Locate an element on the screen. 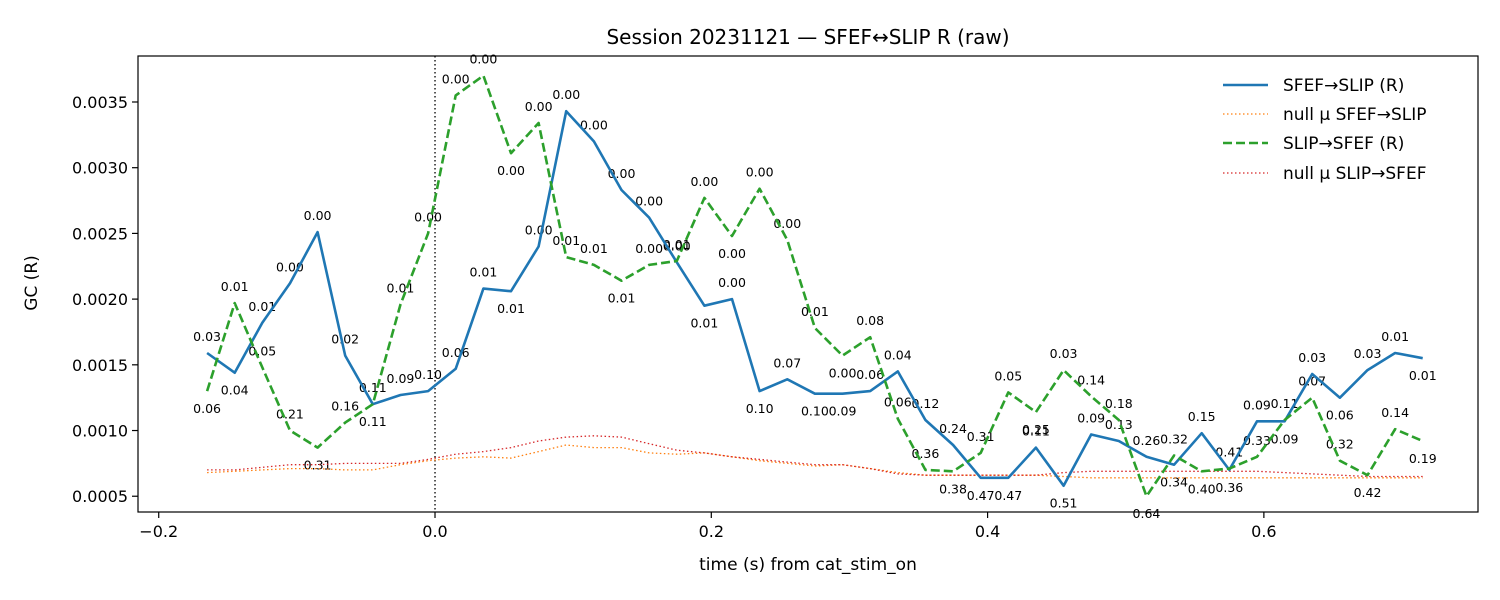  legend-entry-slip-sfef: SLIP→SFEF (R) is located at coordinates (1343, 144).